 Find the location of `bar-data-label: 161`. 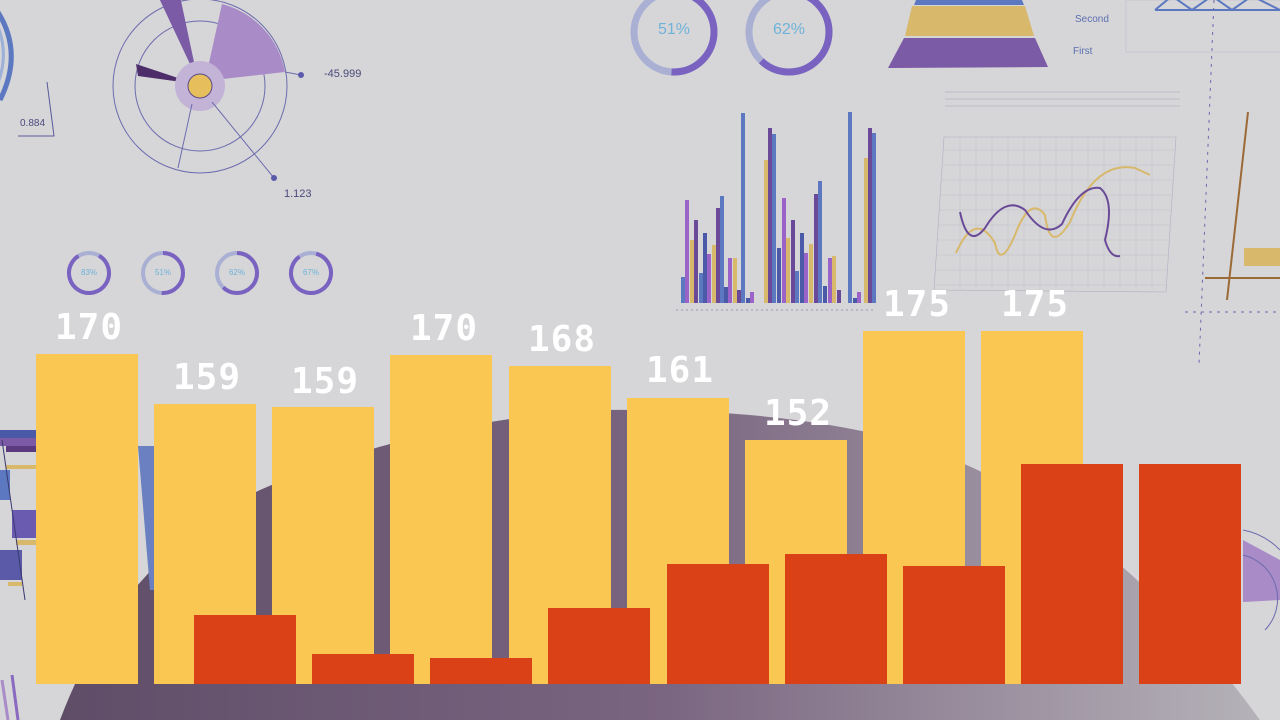

bar-data-label: 161 is located at coordinates (680, 370).